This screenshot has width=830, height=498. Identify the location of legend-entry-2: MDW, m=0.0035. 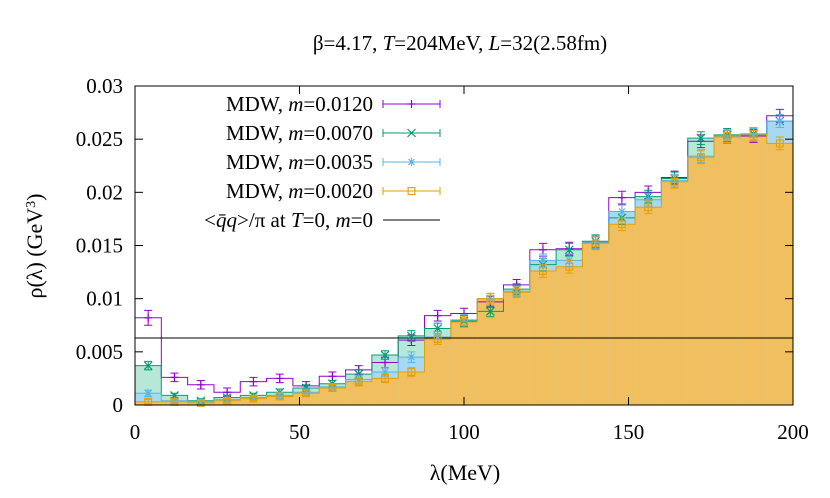
(299, 162).